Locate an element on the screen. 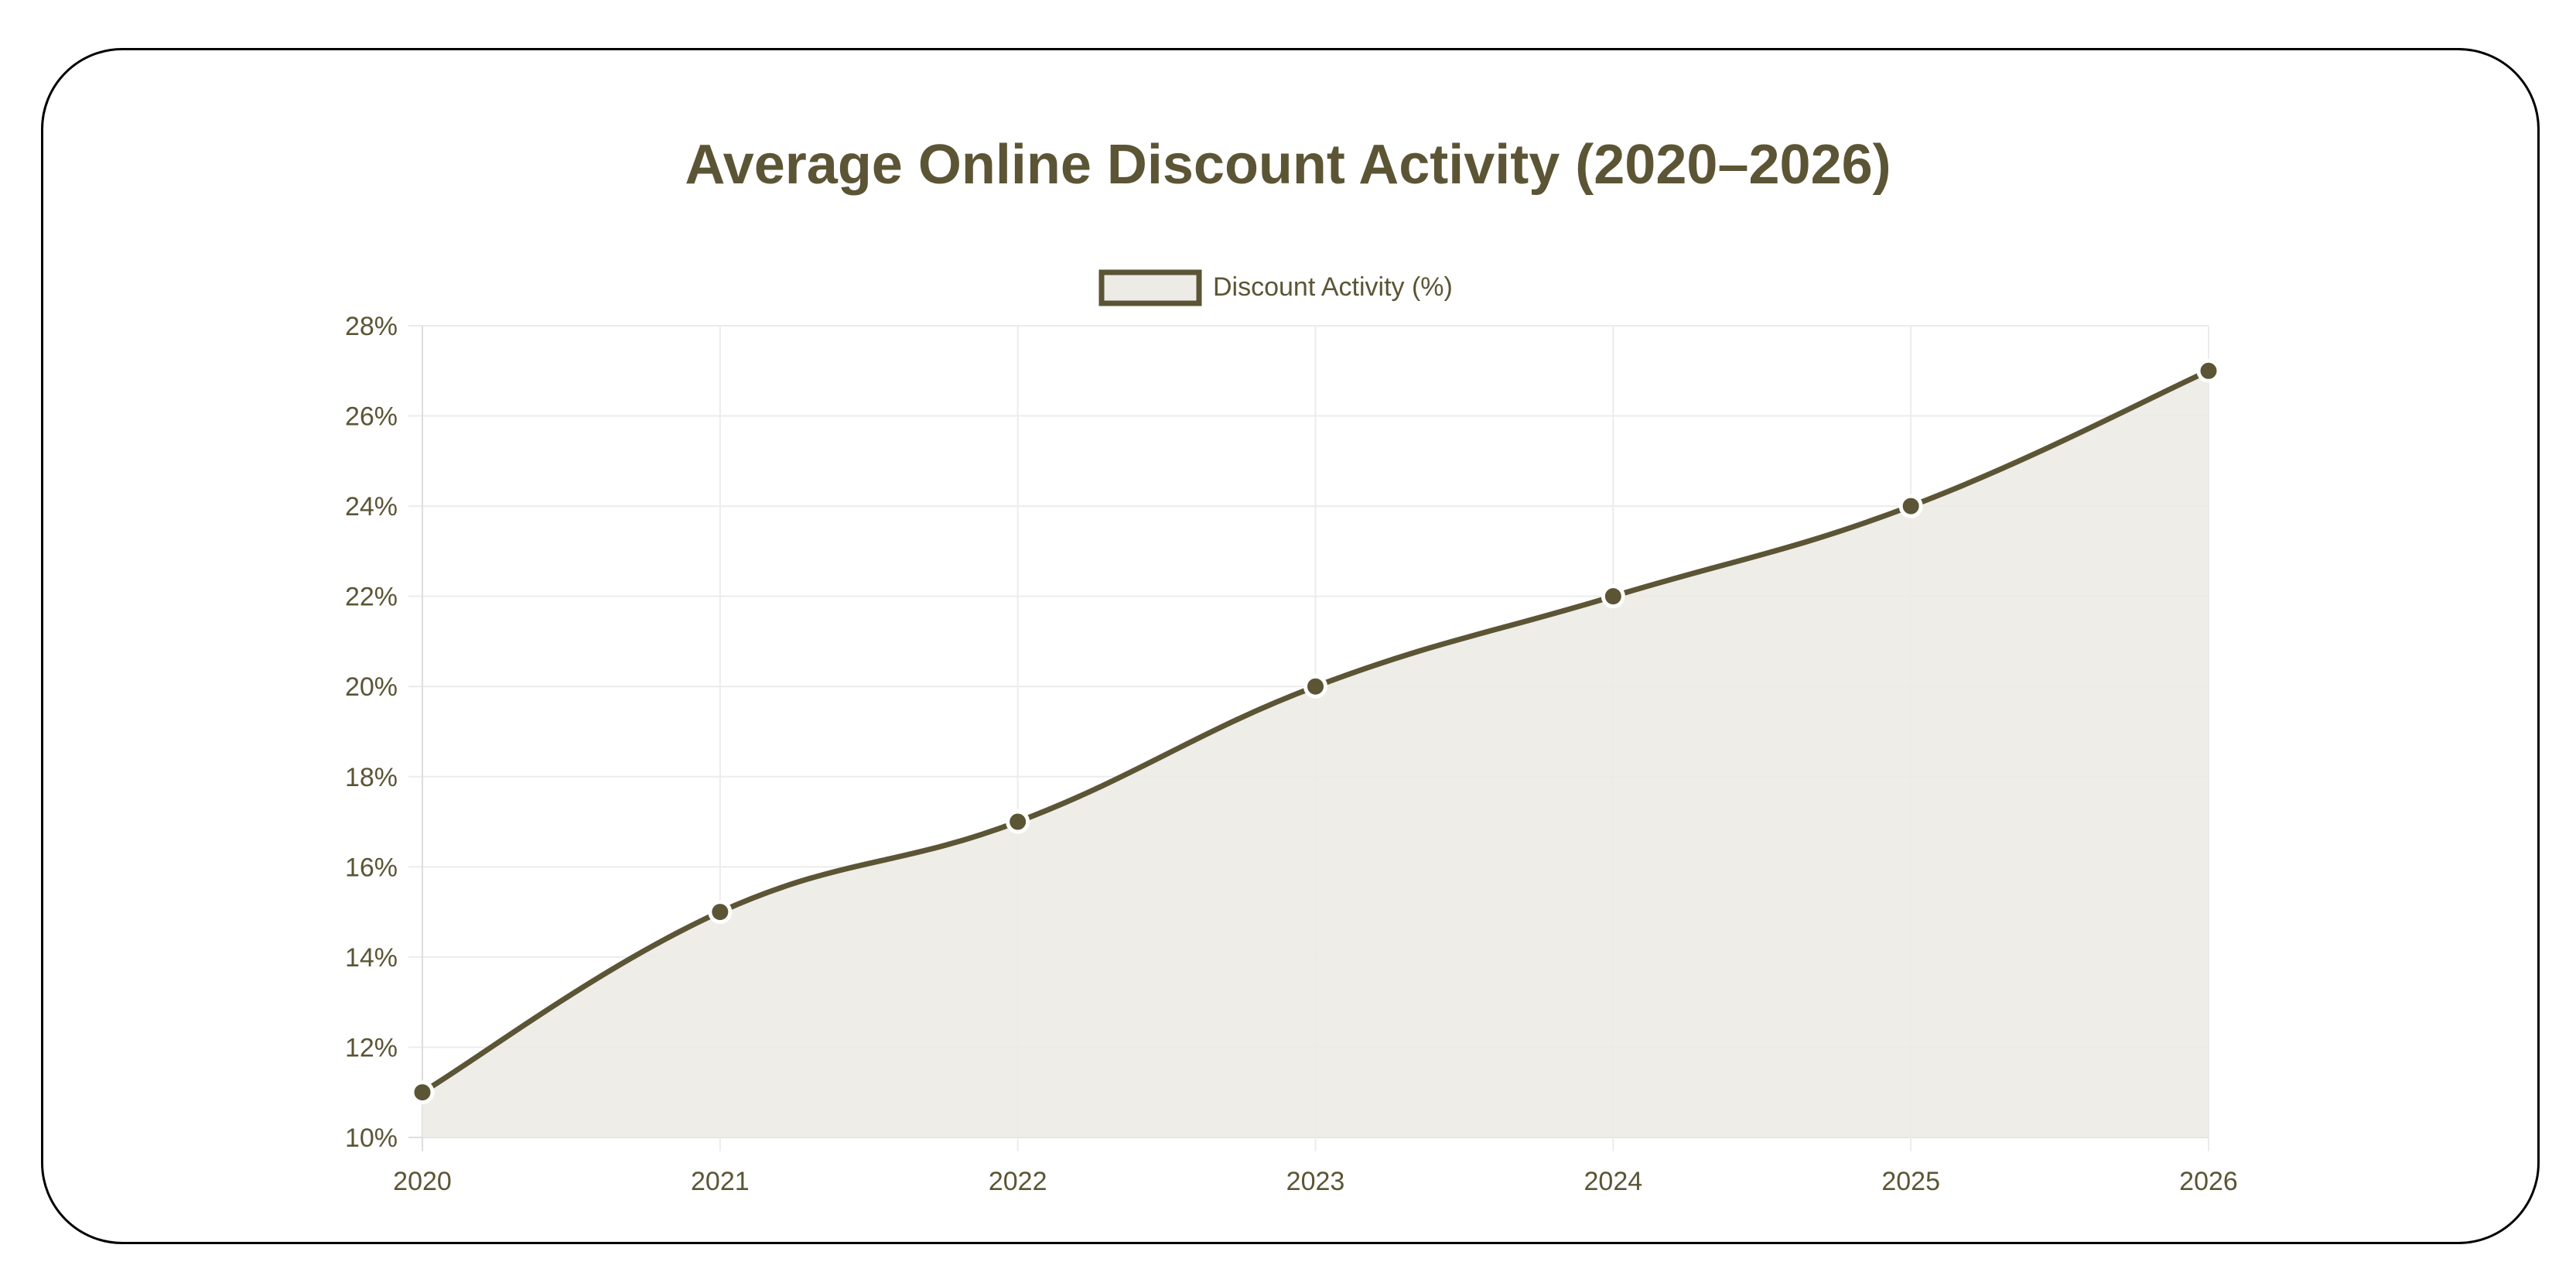 This screenshot has width=2576, height=1279. y-tick-label: 28% is located at coordinates (371, 326).